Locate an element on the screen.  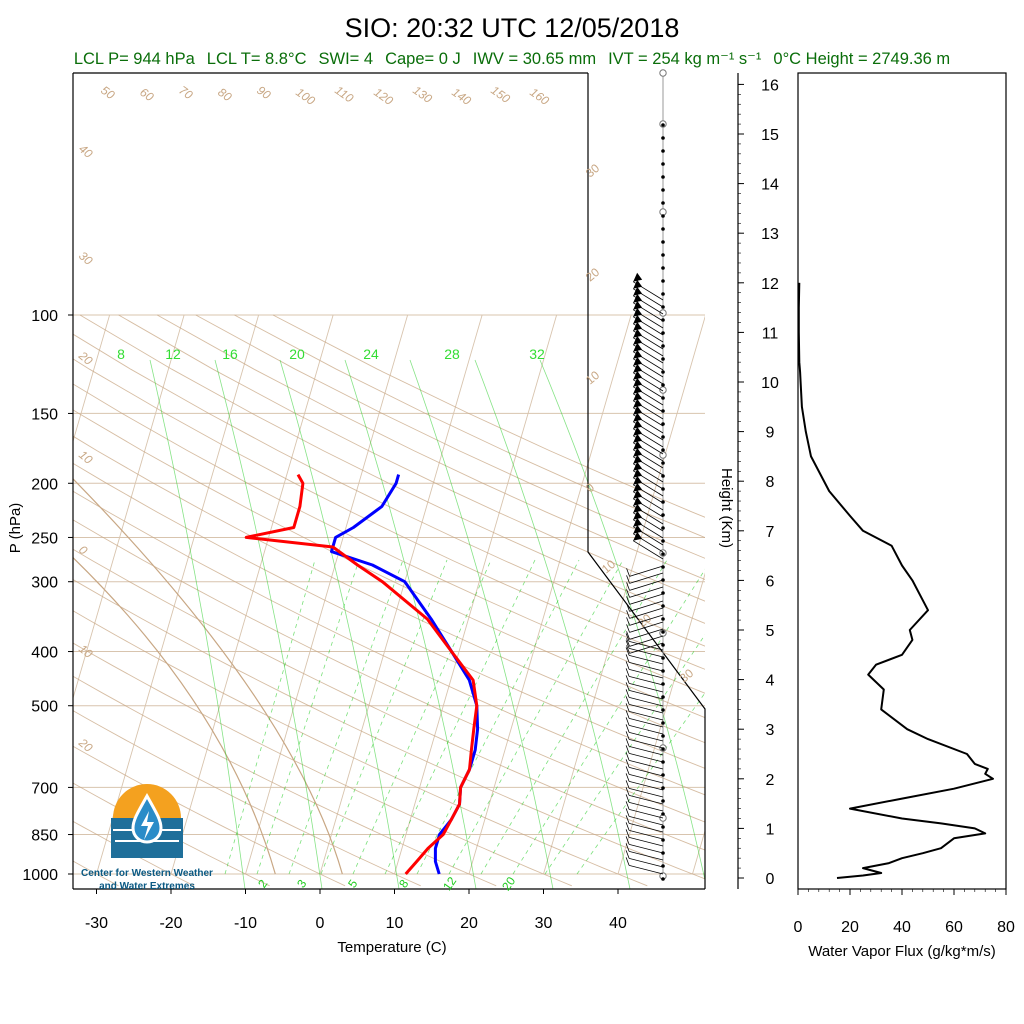
dry-adiabat-label: 150 is located at coordinates (500, 94).